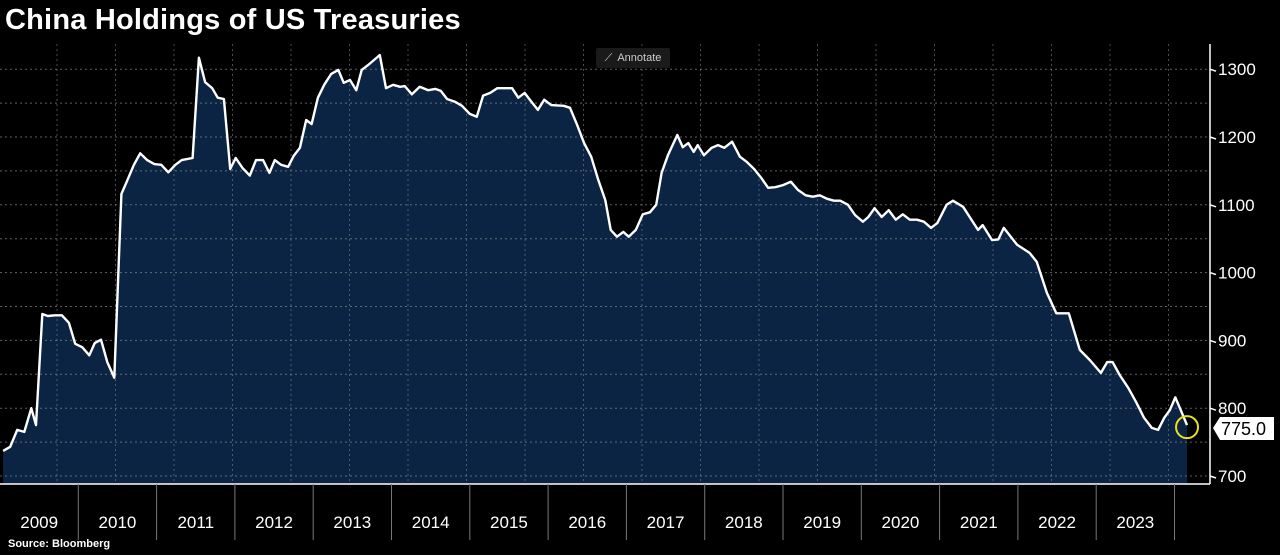 The height and width of the screenshot is (555, 1280). What do you see at coordinates (1232, 340) in the screenshot?
I see `y-tick-label: 900` at bounding box center [1232, 340].